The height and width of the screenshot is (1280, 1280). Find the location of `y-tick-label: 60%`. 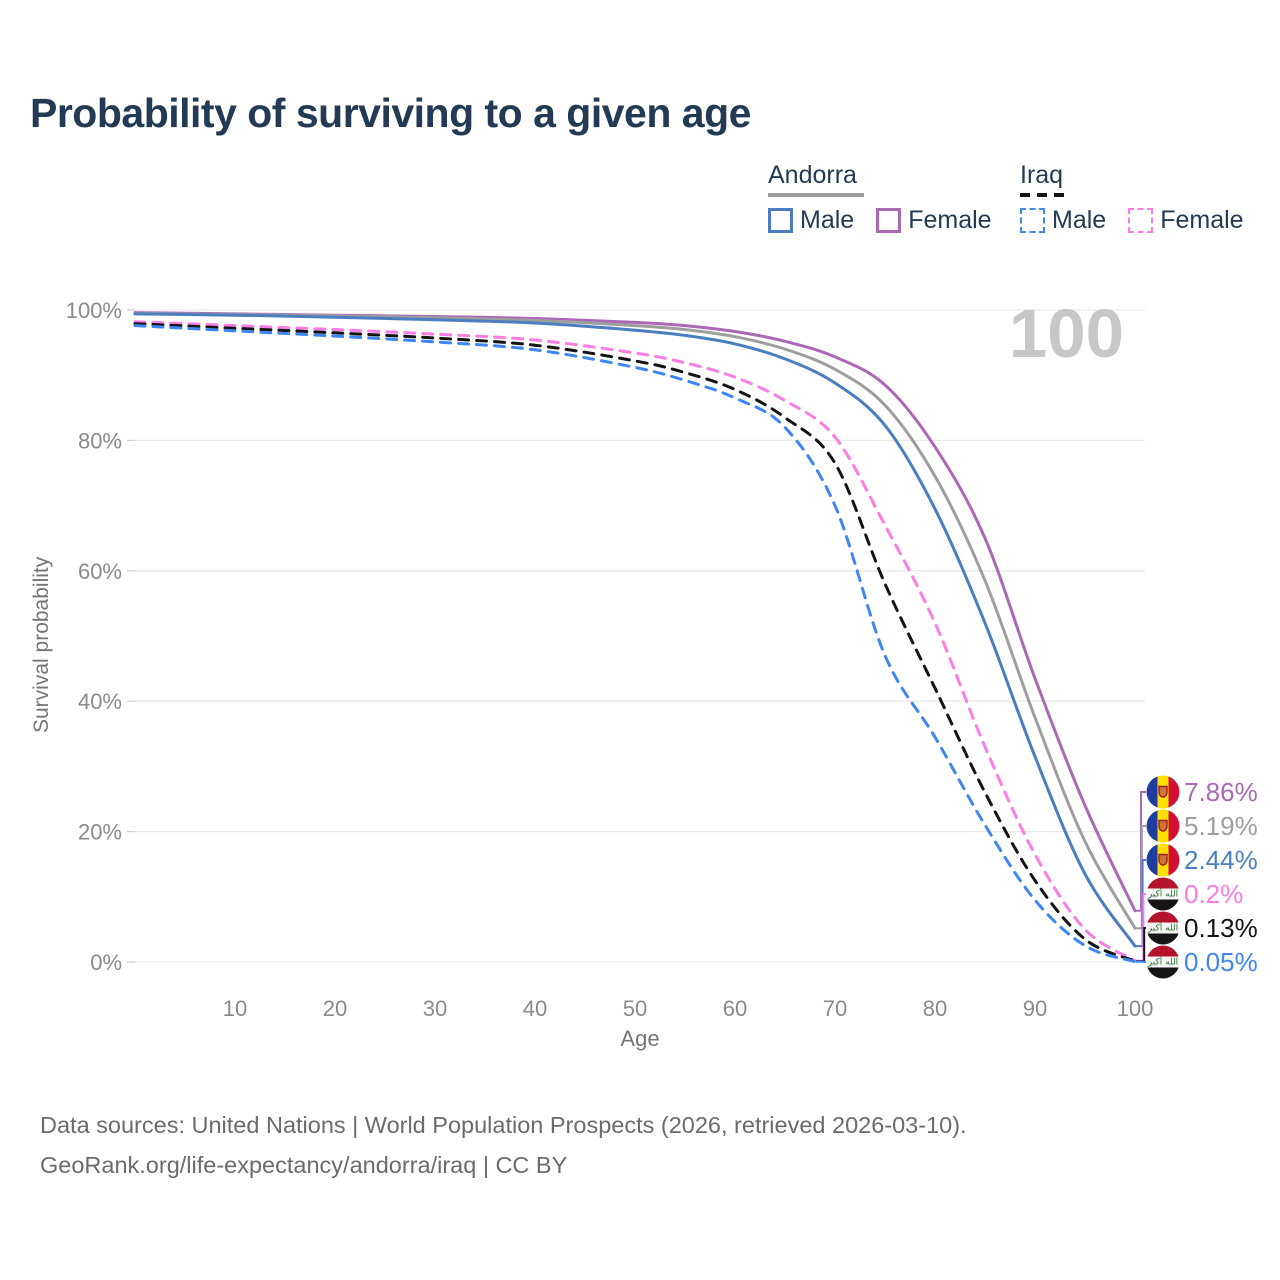

y-tick-label: 60% is located at coordinates (100, 571).